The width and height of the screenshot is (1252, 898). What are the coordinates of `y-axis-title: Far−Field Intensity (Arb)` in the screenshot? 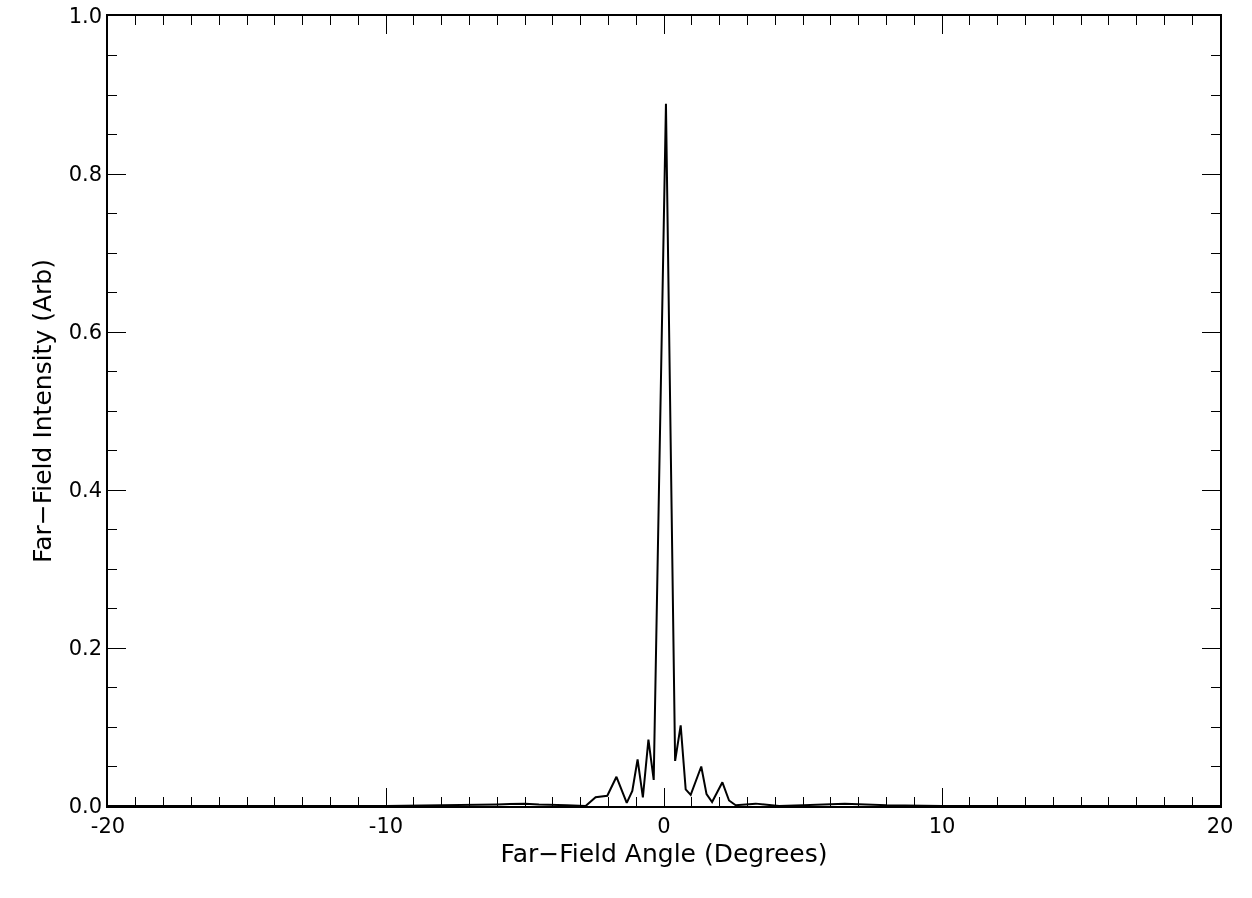 It's located at (42, 411).